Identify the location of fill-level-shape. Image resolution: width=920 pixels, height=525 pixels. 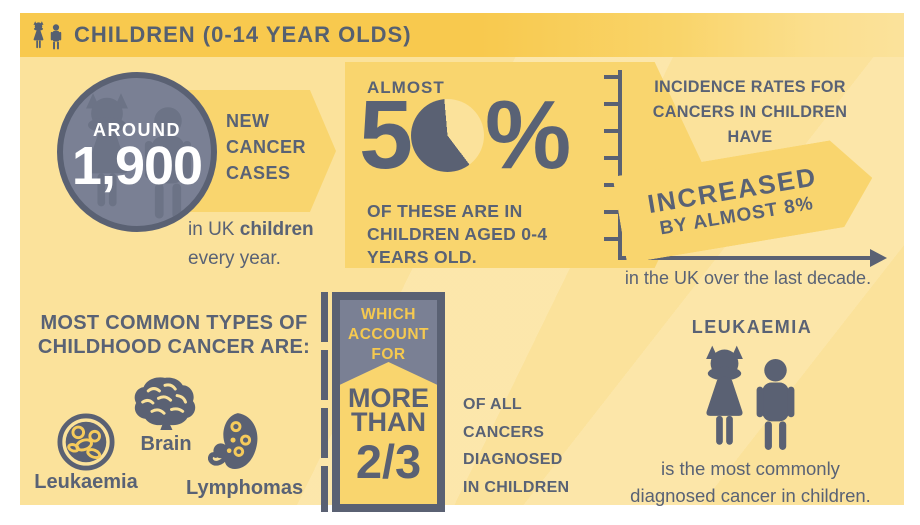
(388, 433).